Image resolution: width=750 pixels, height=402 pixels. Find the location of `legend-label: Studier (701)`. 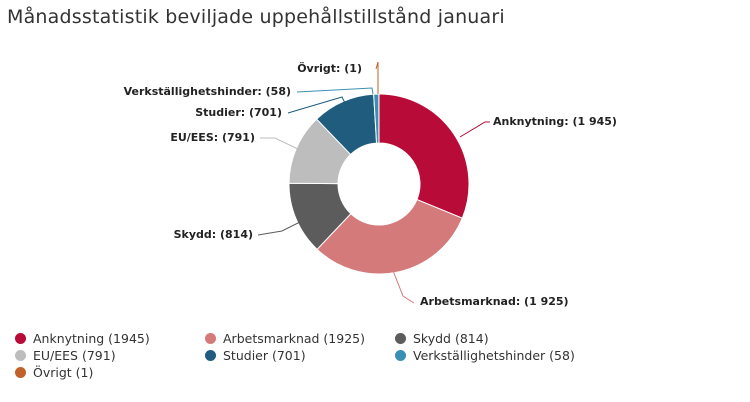

legend-label: Studier (701) is located at coordinates (264, 355).